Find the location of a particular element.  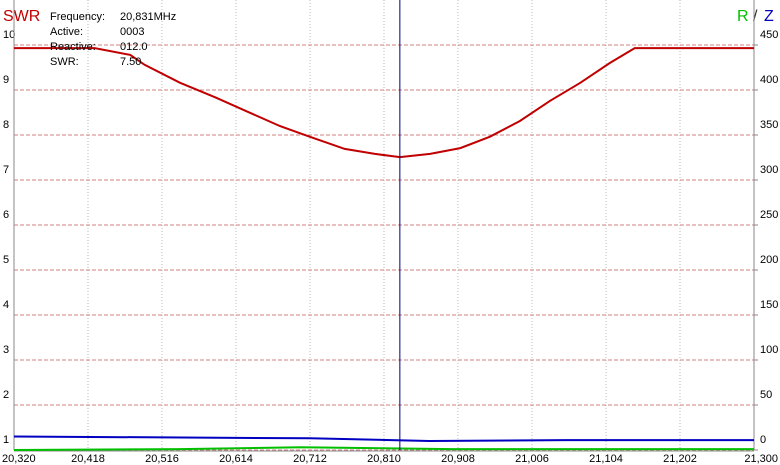

readout-value: 0003 is located at coordinates (132, 32).